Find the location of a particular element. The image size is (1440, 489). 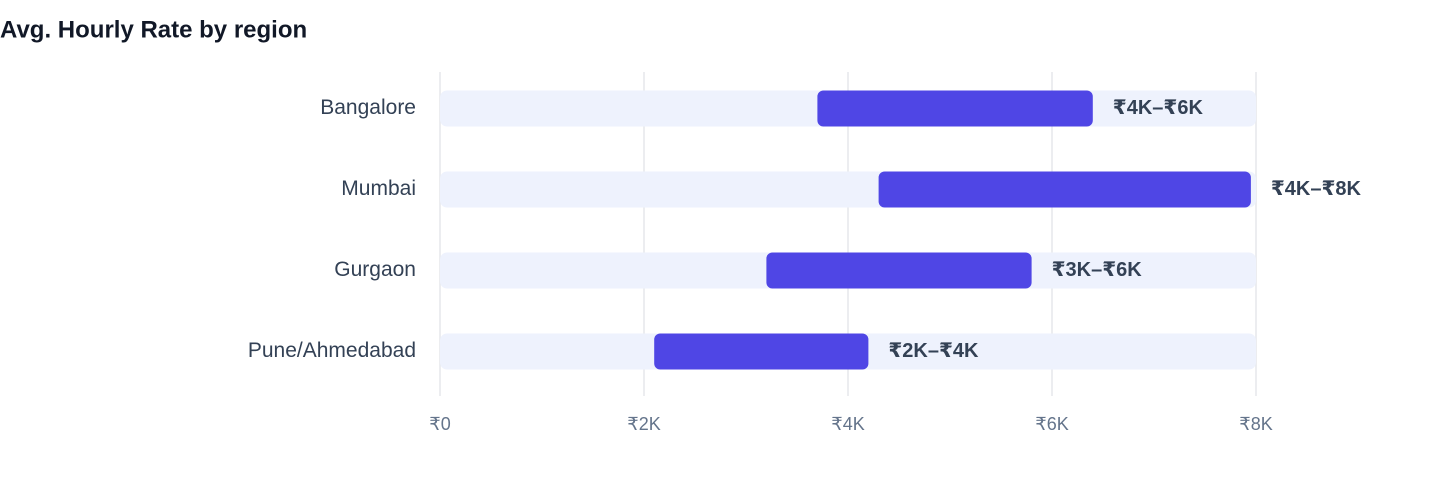

value-label: ₹3K–₹6K is located at coordinates (1097, 270).